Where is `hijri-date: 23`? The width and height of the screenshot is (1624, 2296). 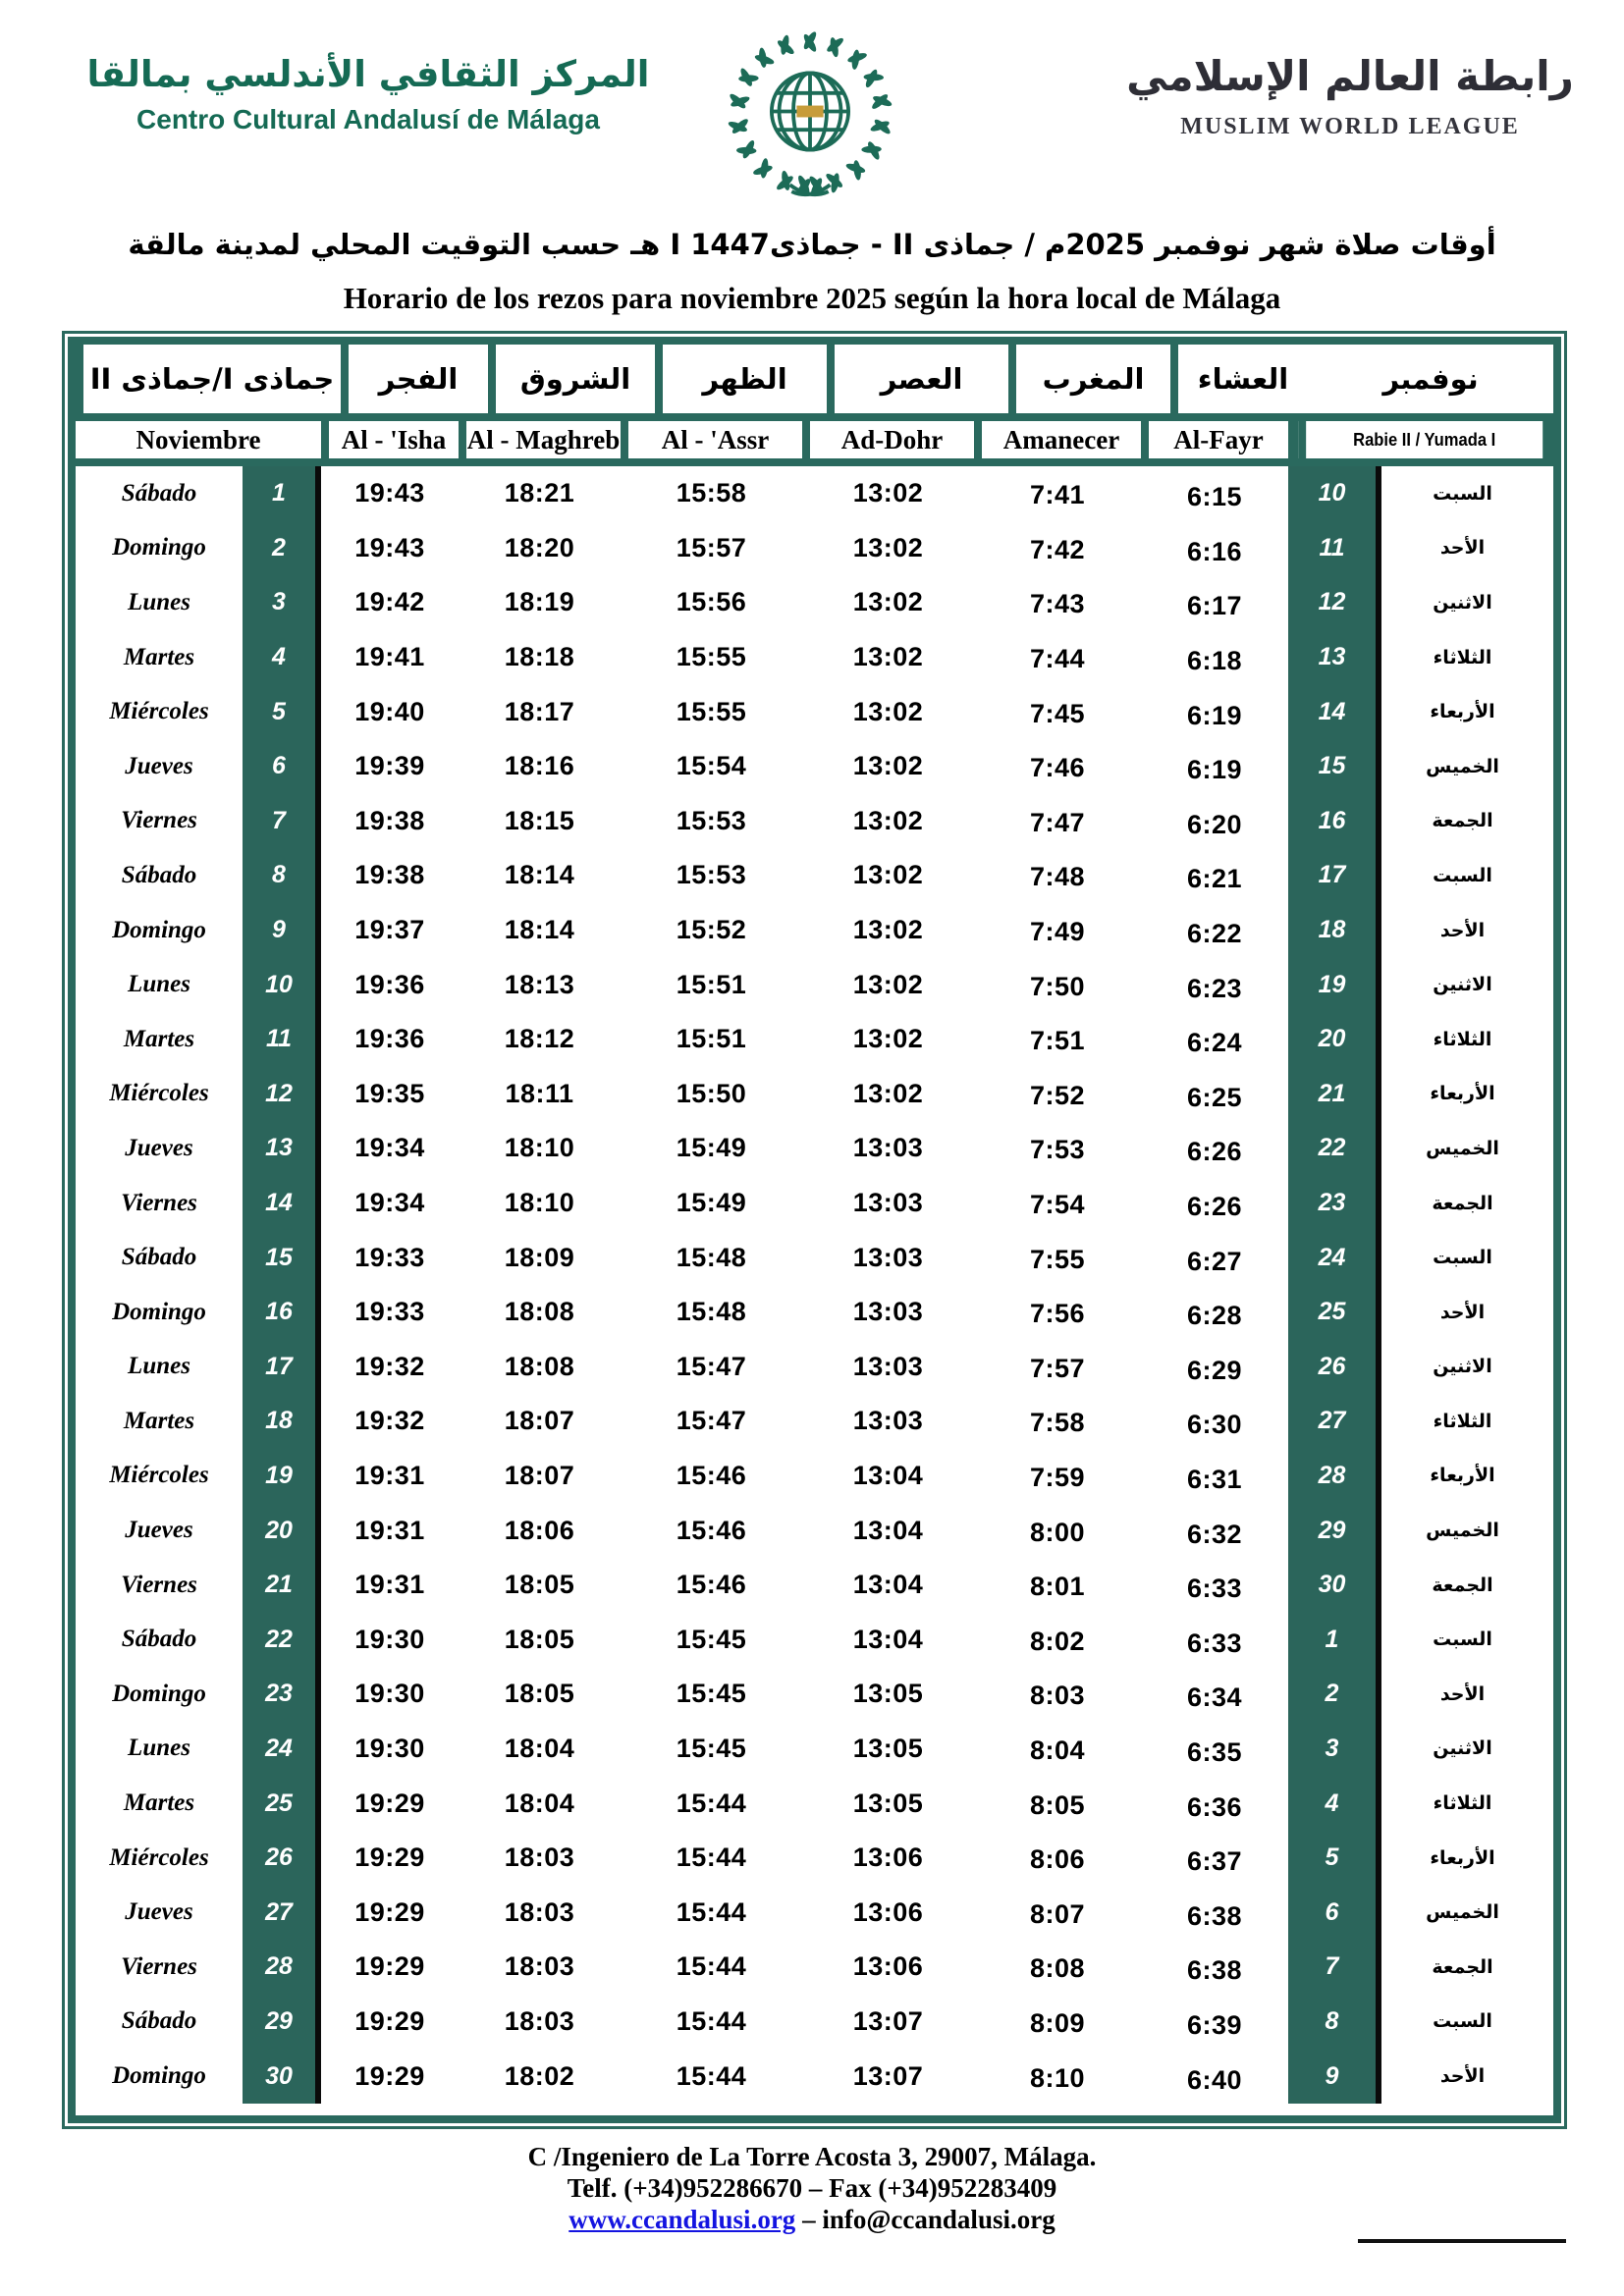 hijri-date: 23 is located at coordinates (1334, 1203).